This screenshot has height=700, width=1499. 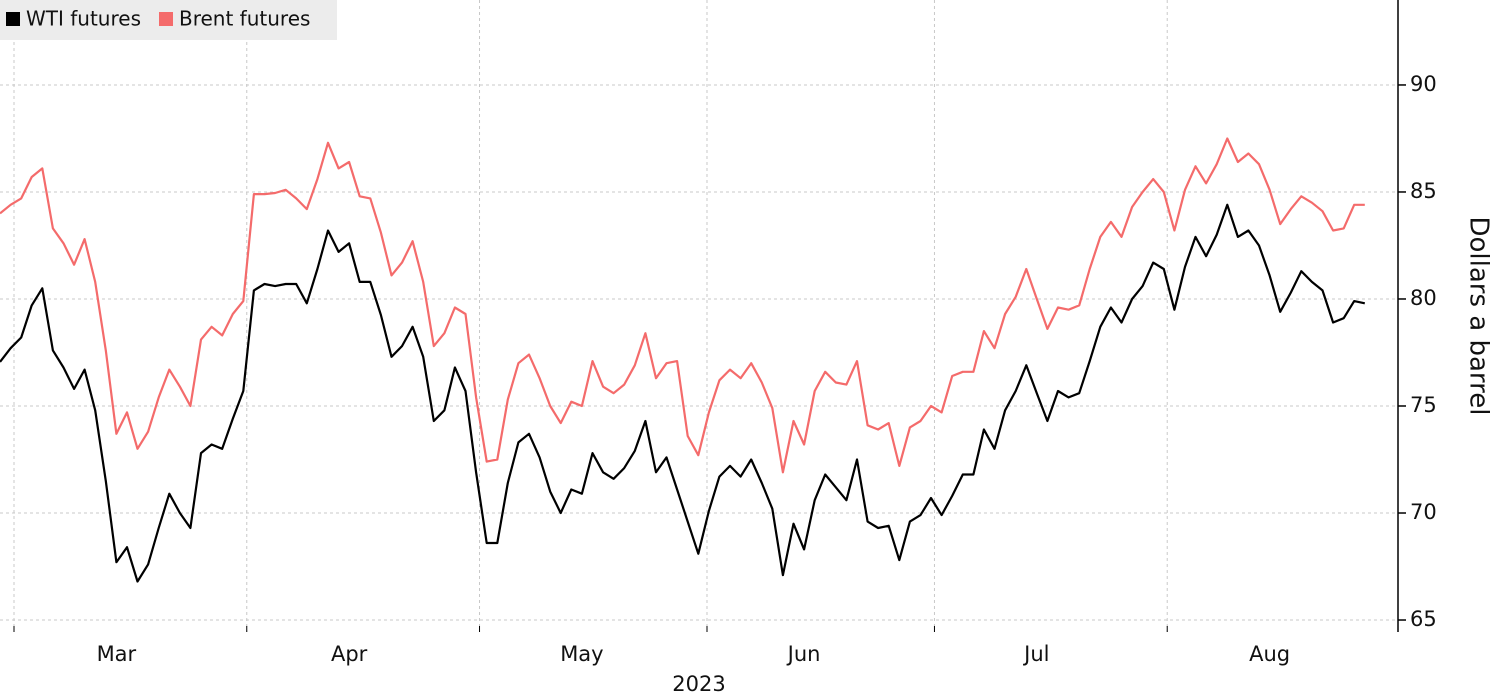 I want to click on y-tick-label: 70, so click(x=1423, y=512).